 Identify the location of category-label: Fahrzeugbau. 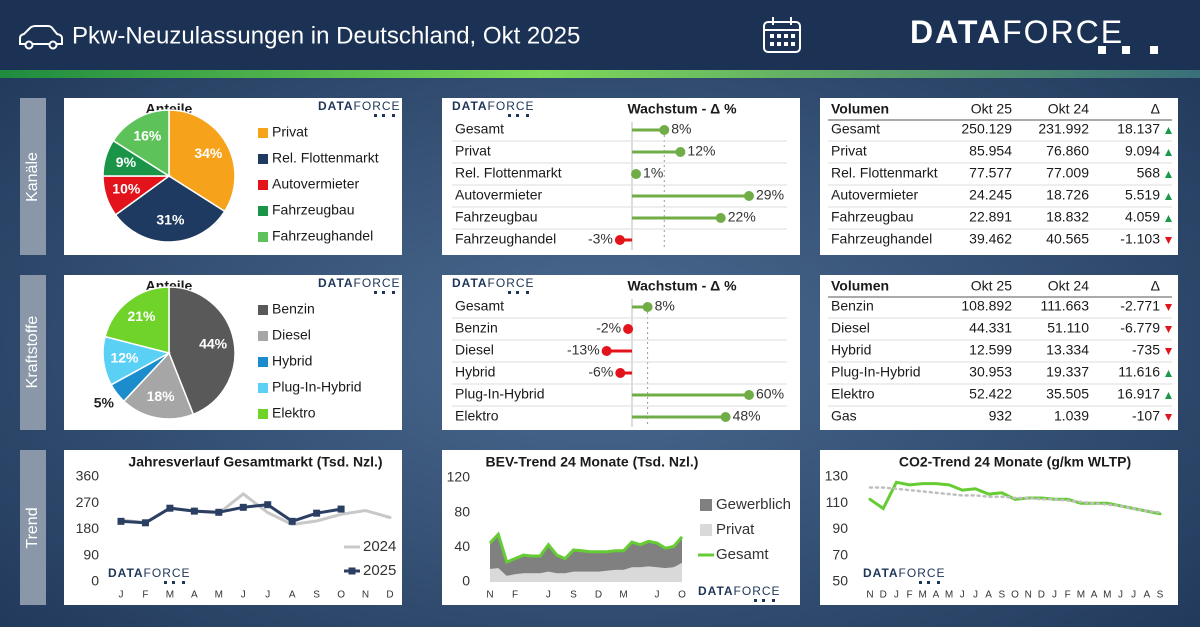
(496, 217).